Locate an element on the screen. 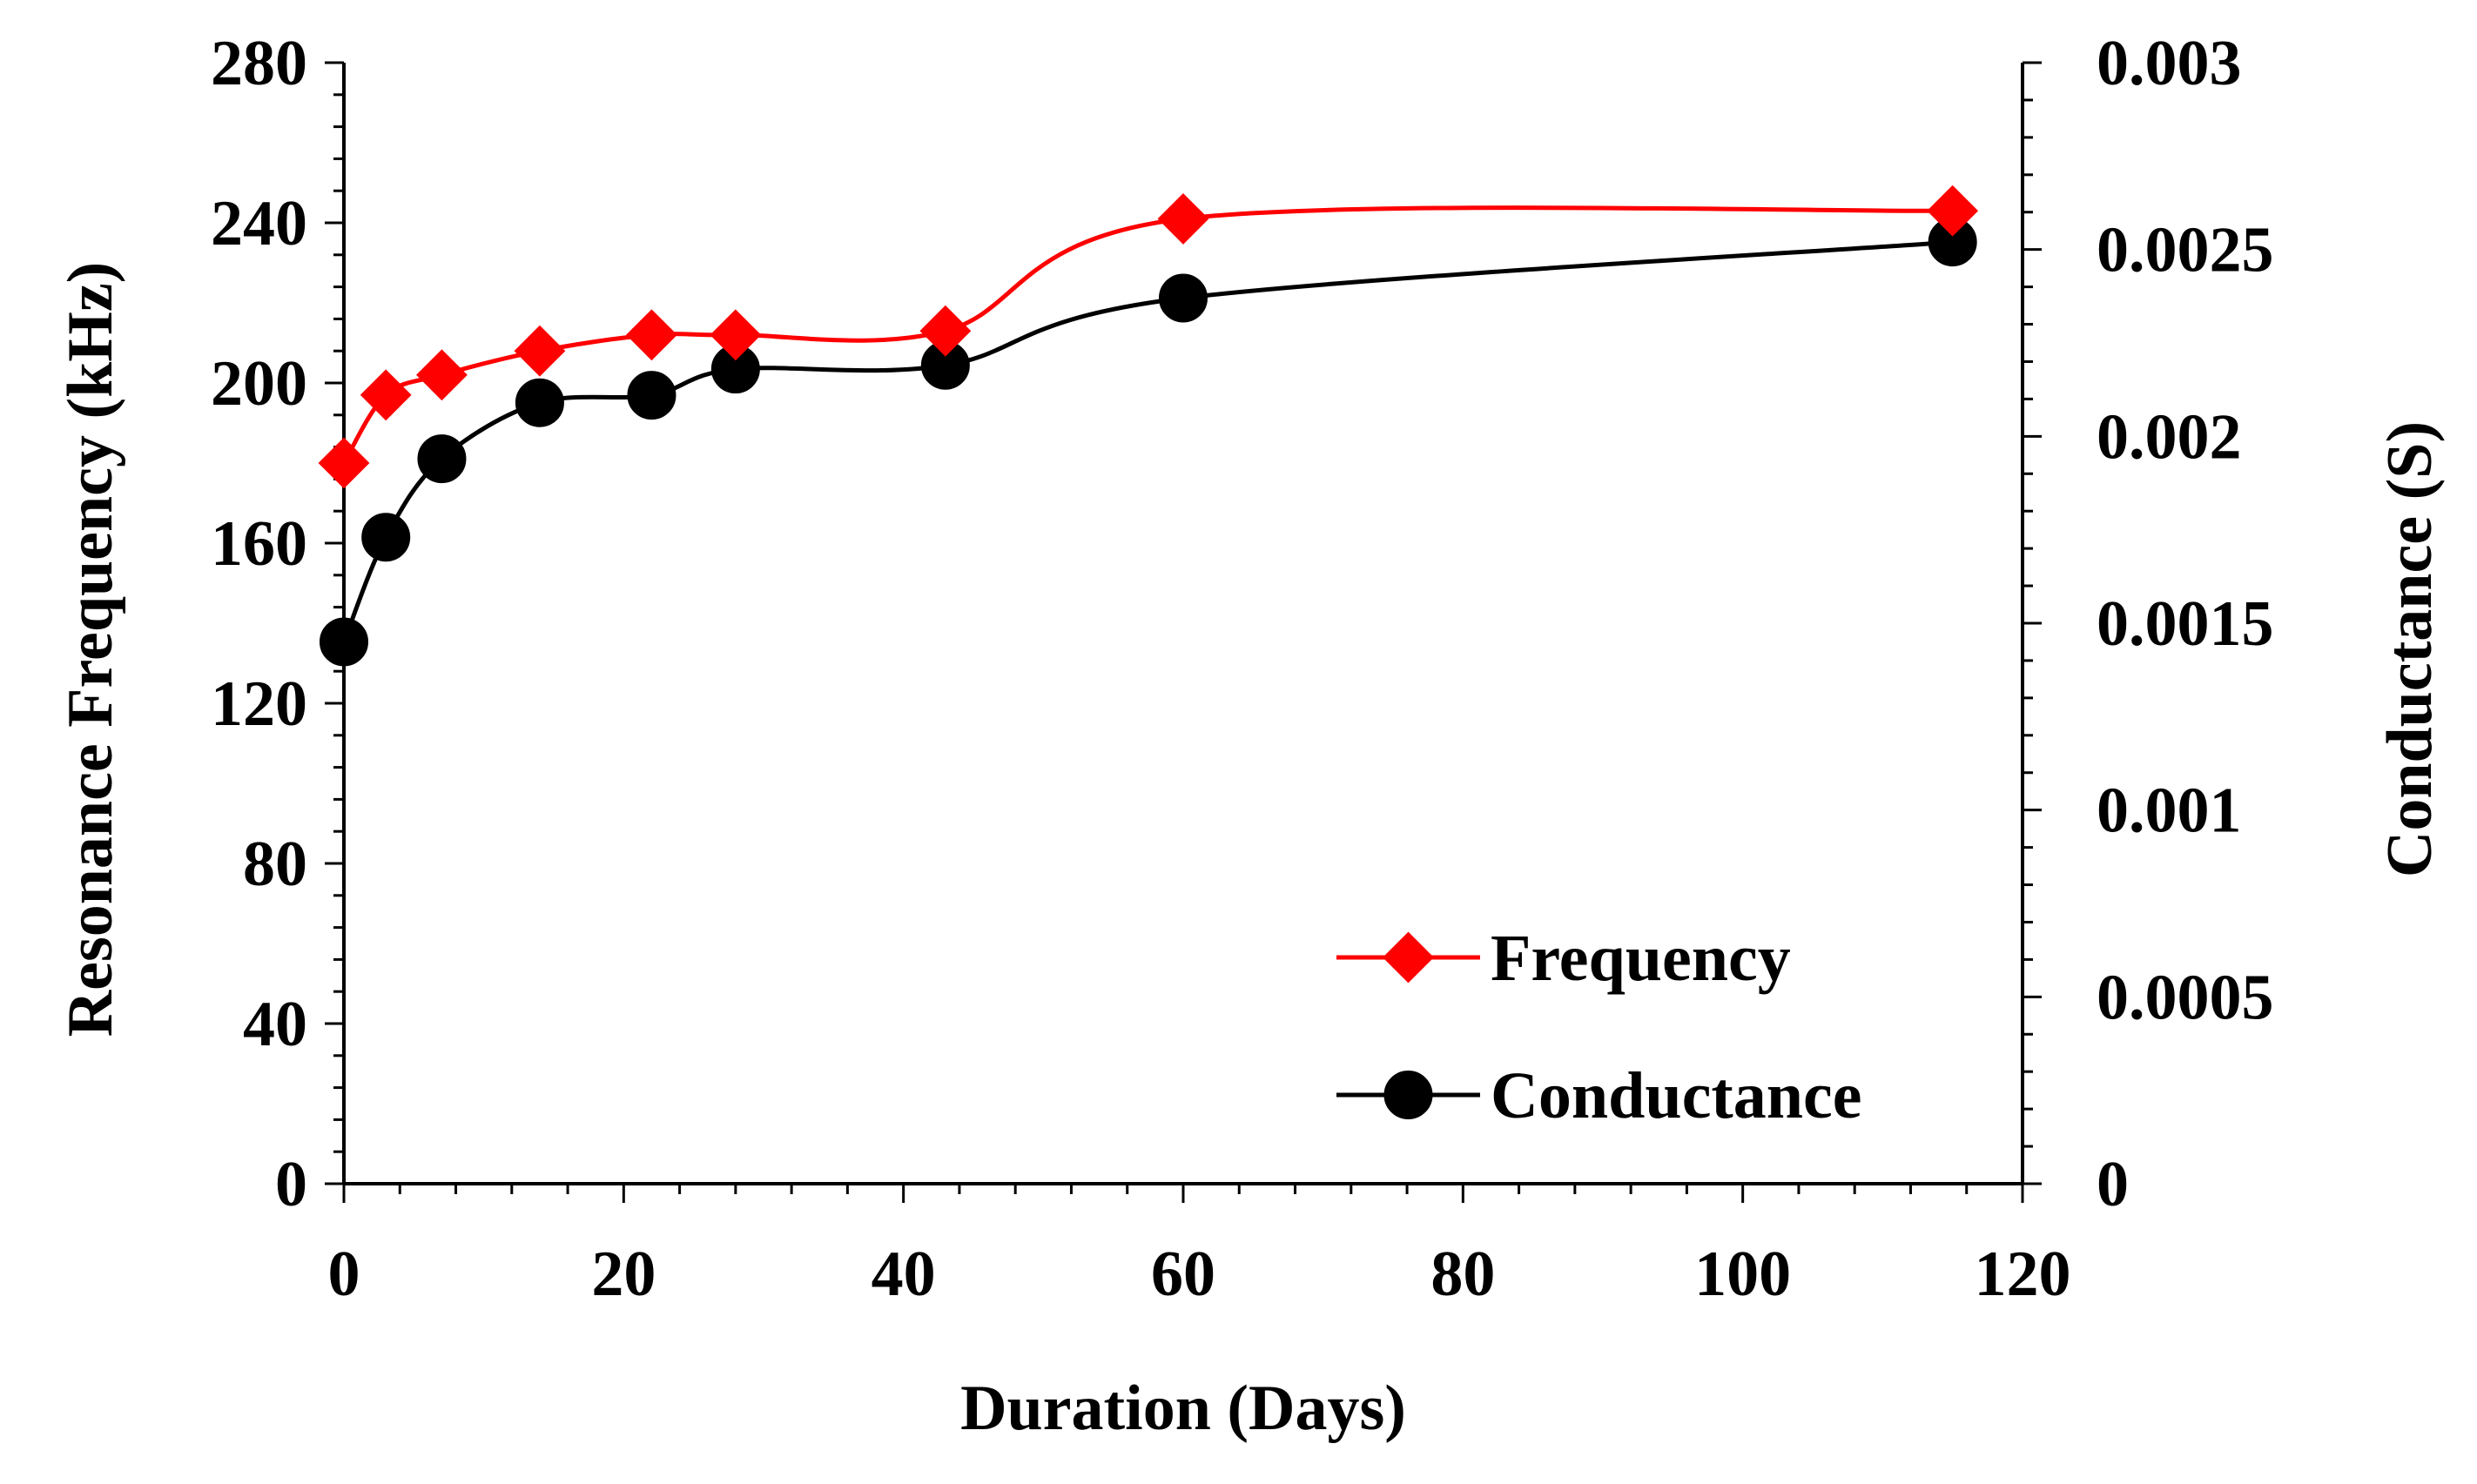 This screenshot has height=1484, width=2477. frequency-series-line is located at coordinates (1147, 335).